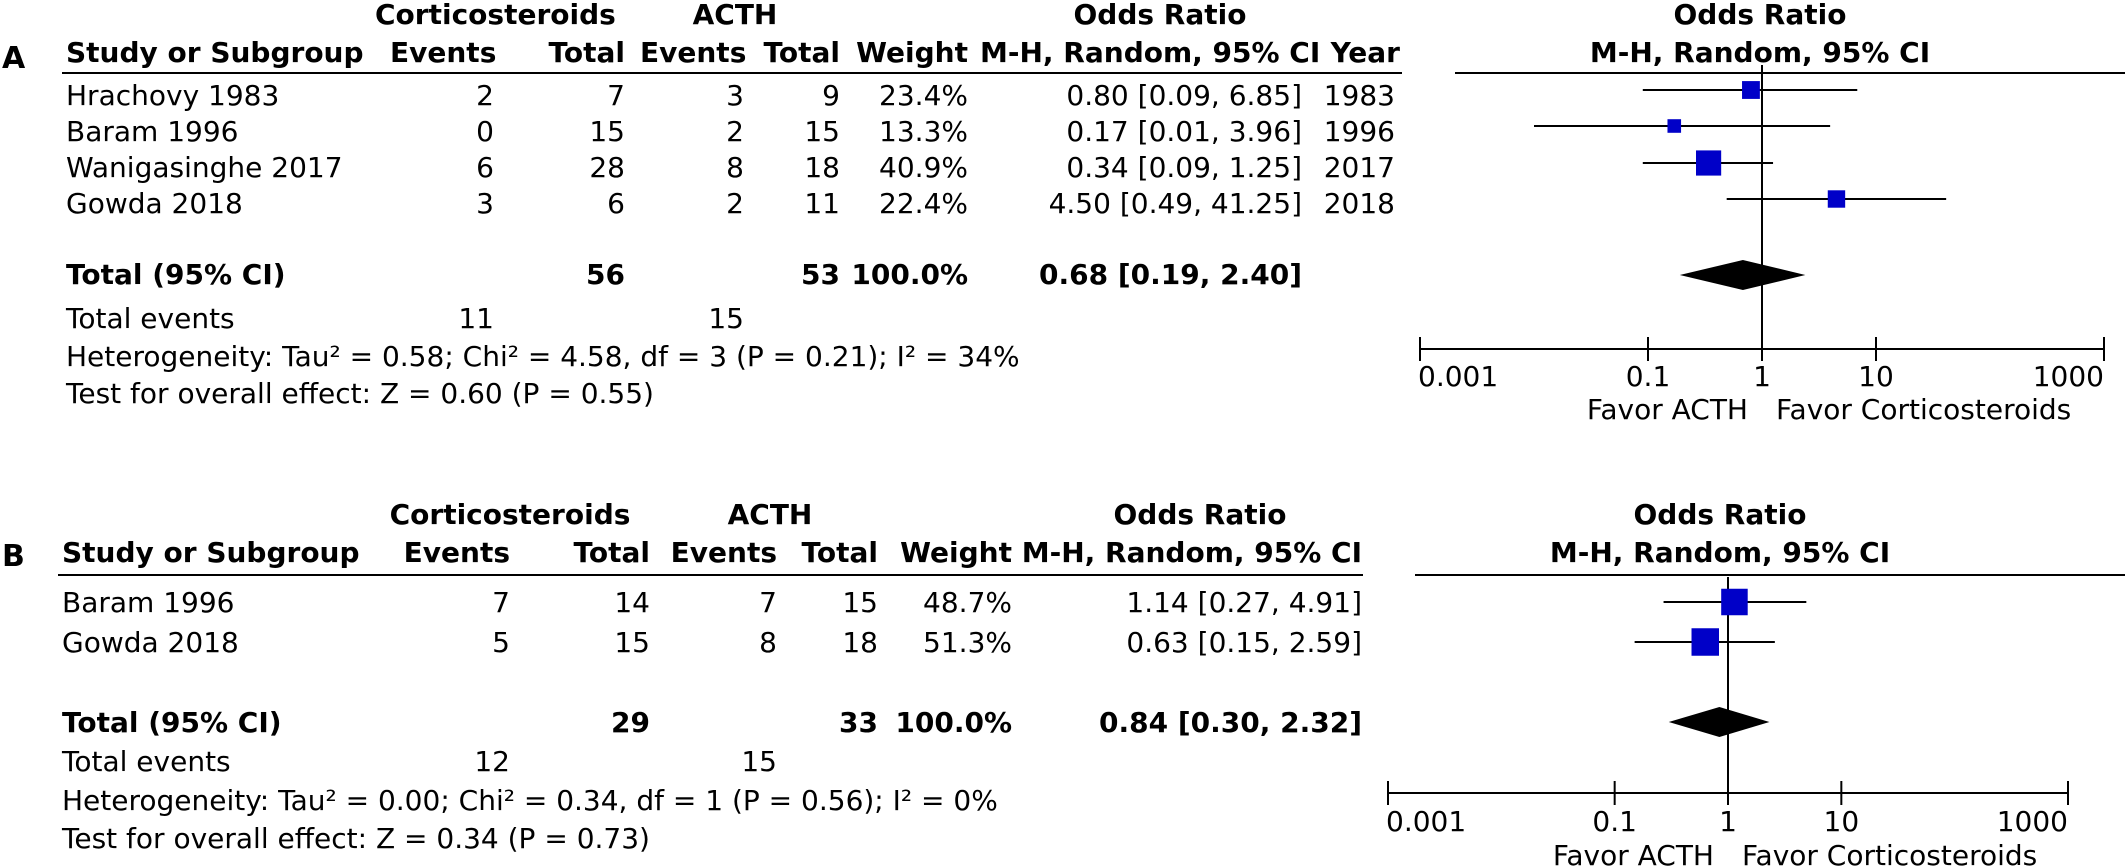 This screenshot has width=2128, height=867. Describe the element at coordinates (485, 95) in the screenshot. I see `exp-events-cell: 2` at that location.